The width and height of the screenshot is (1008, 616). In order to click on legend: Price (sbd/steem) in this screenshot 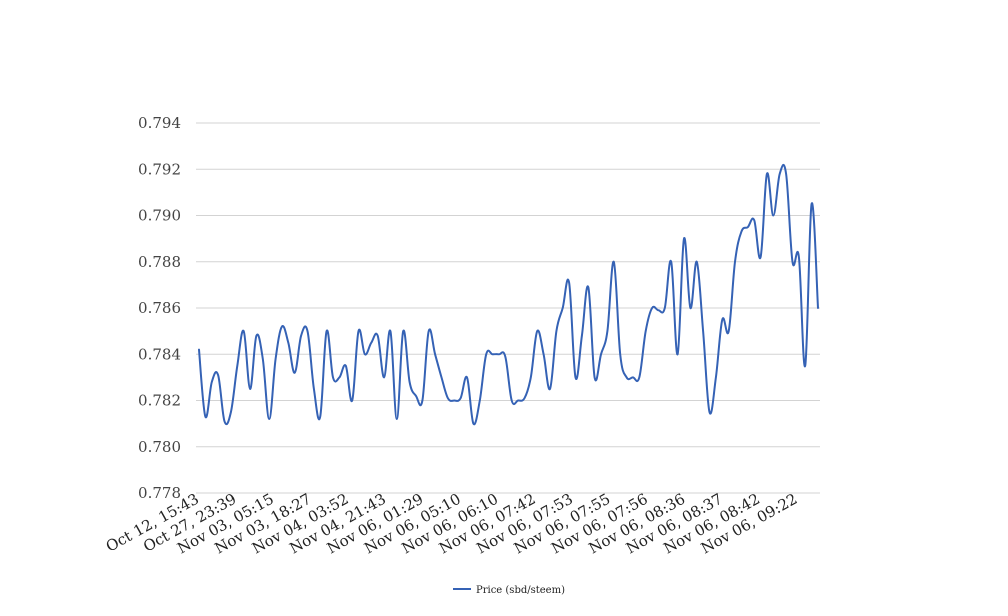, I will do `click(509, 590)`.